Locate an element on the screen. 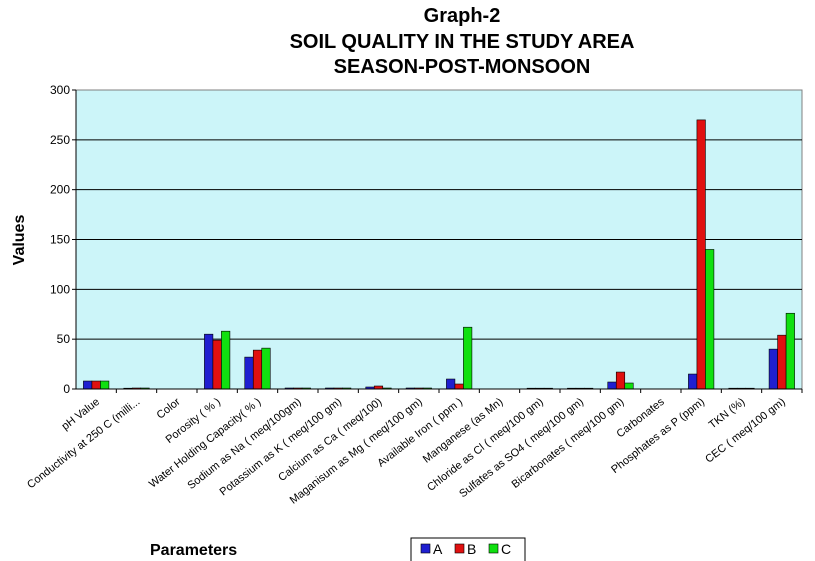 Image resolution: width=815 pixels, height=561 pixels. legend-swatch-c is located at coordinates (493, 548).